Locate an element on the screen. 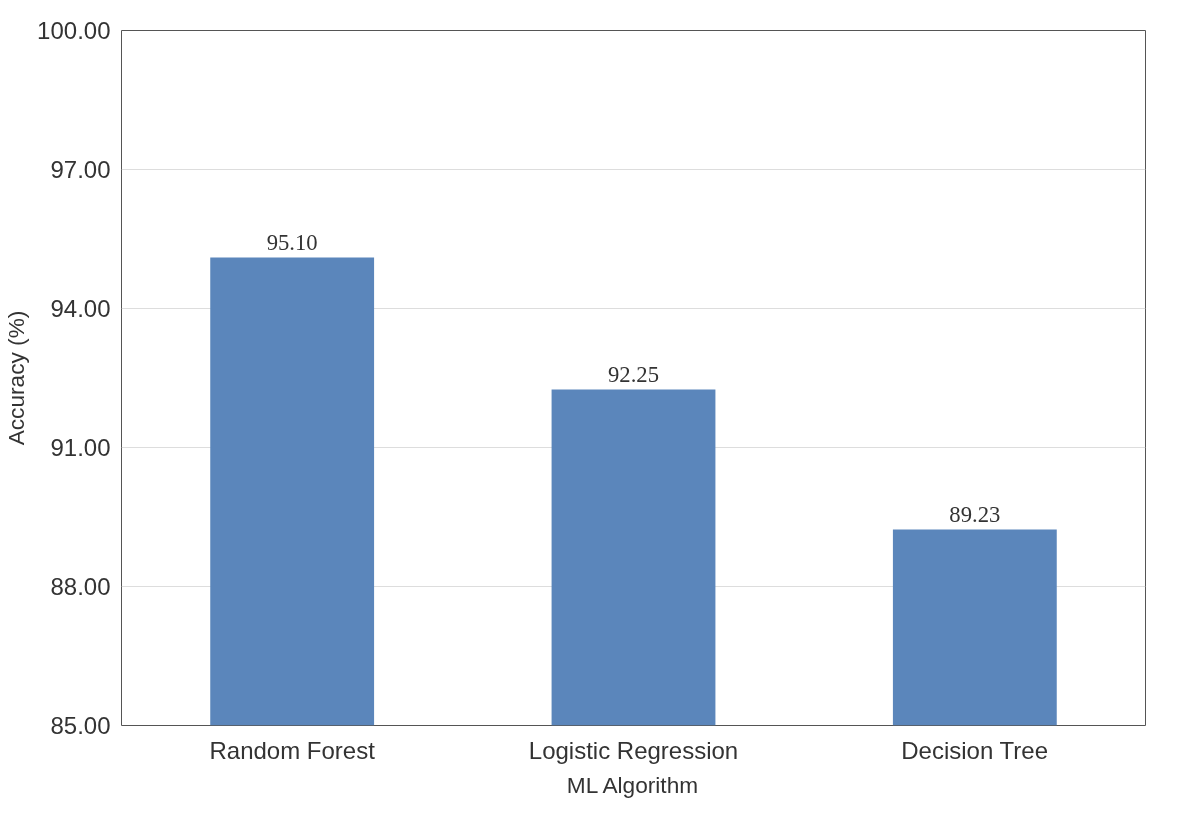  x-tick-label: Random Forest is located at coordinates (292, 750).